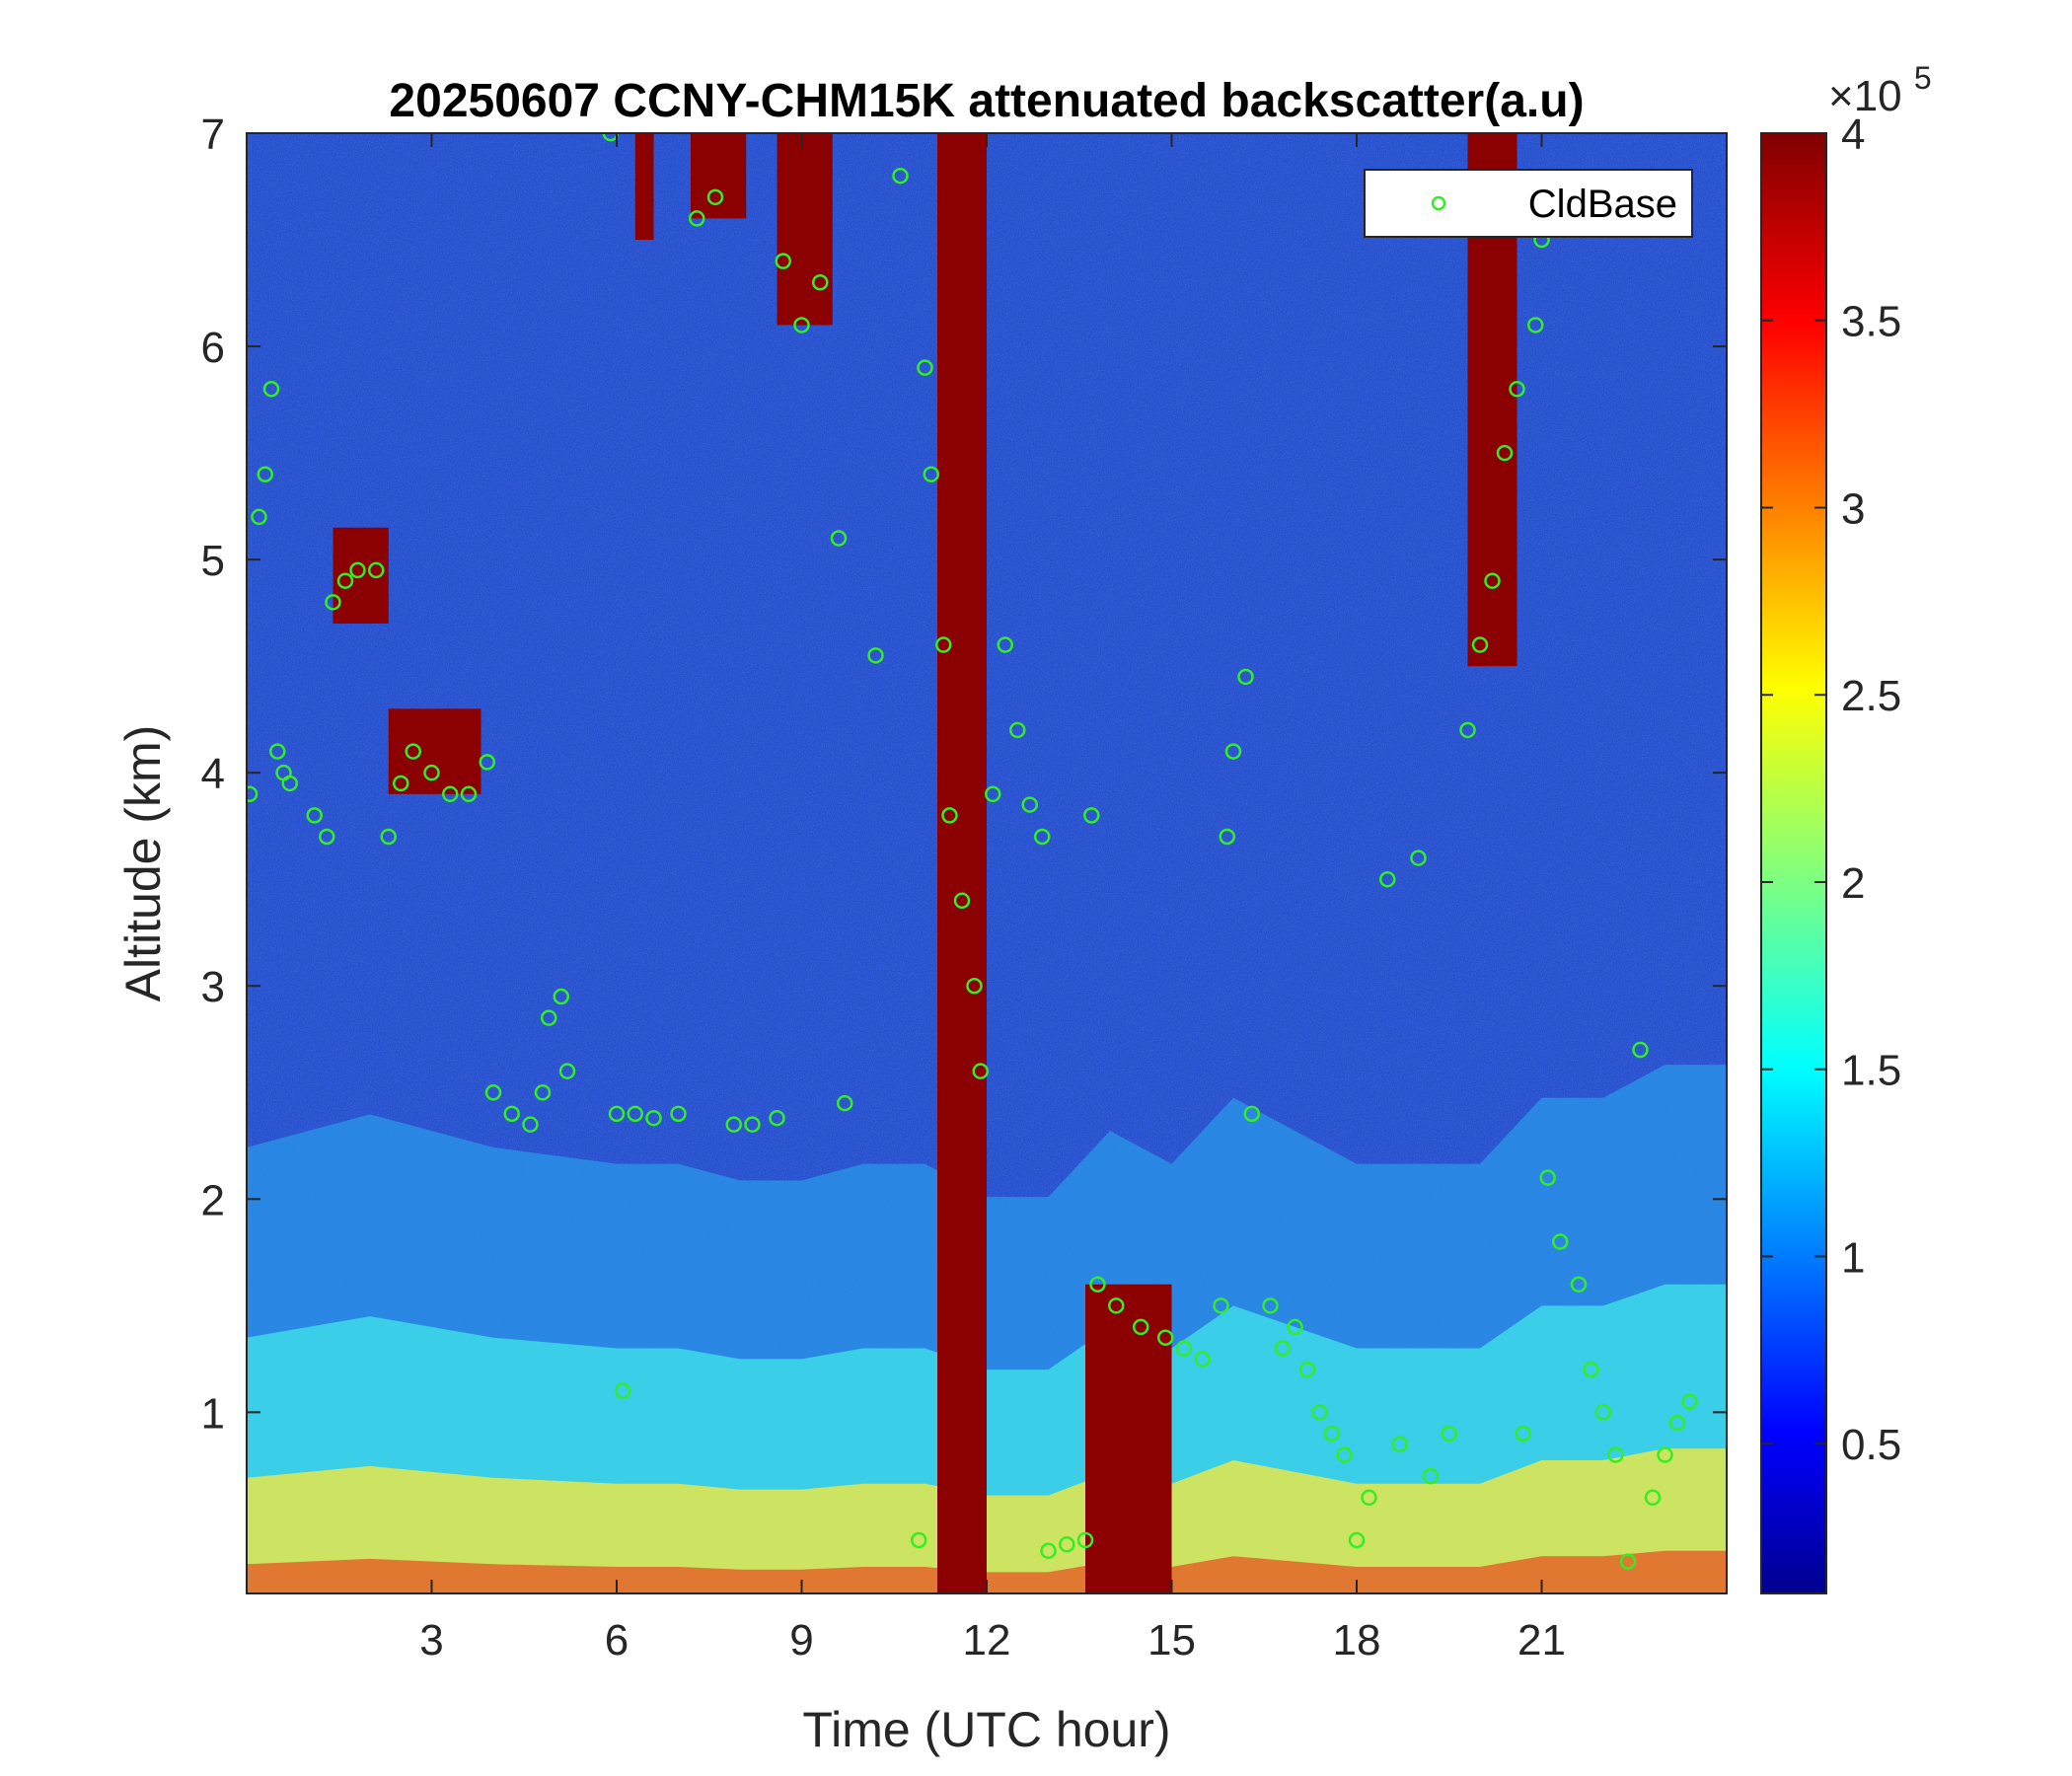  Describe the element at coordinates (213, 561) in the screenshot. I see `y-tick-label: 5` at that location.